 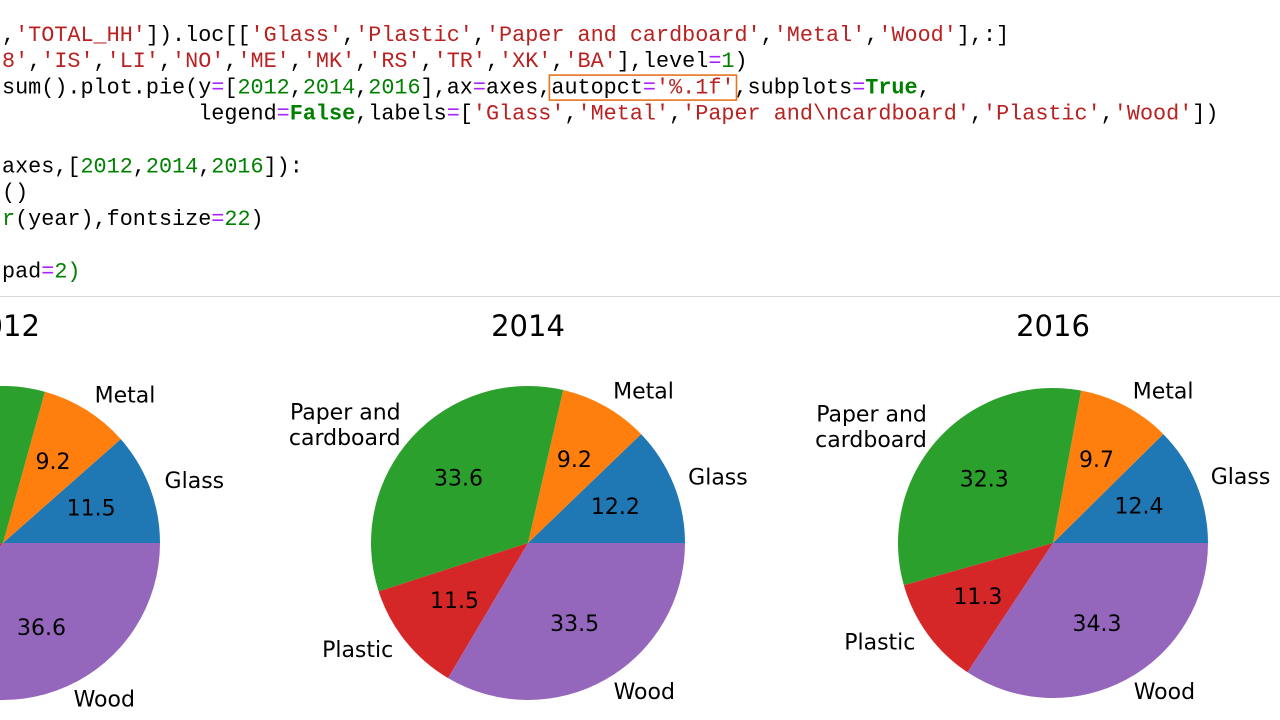 I want to click on code-token: ],:], so click(x=983, y=35).